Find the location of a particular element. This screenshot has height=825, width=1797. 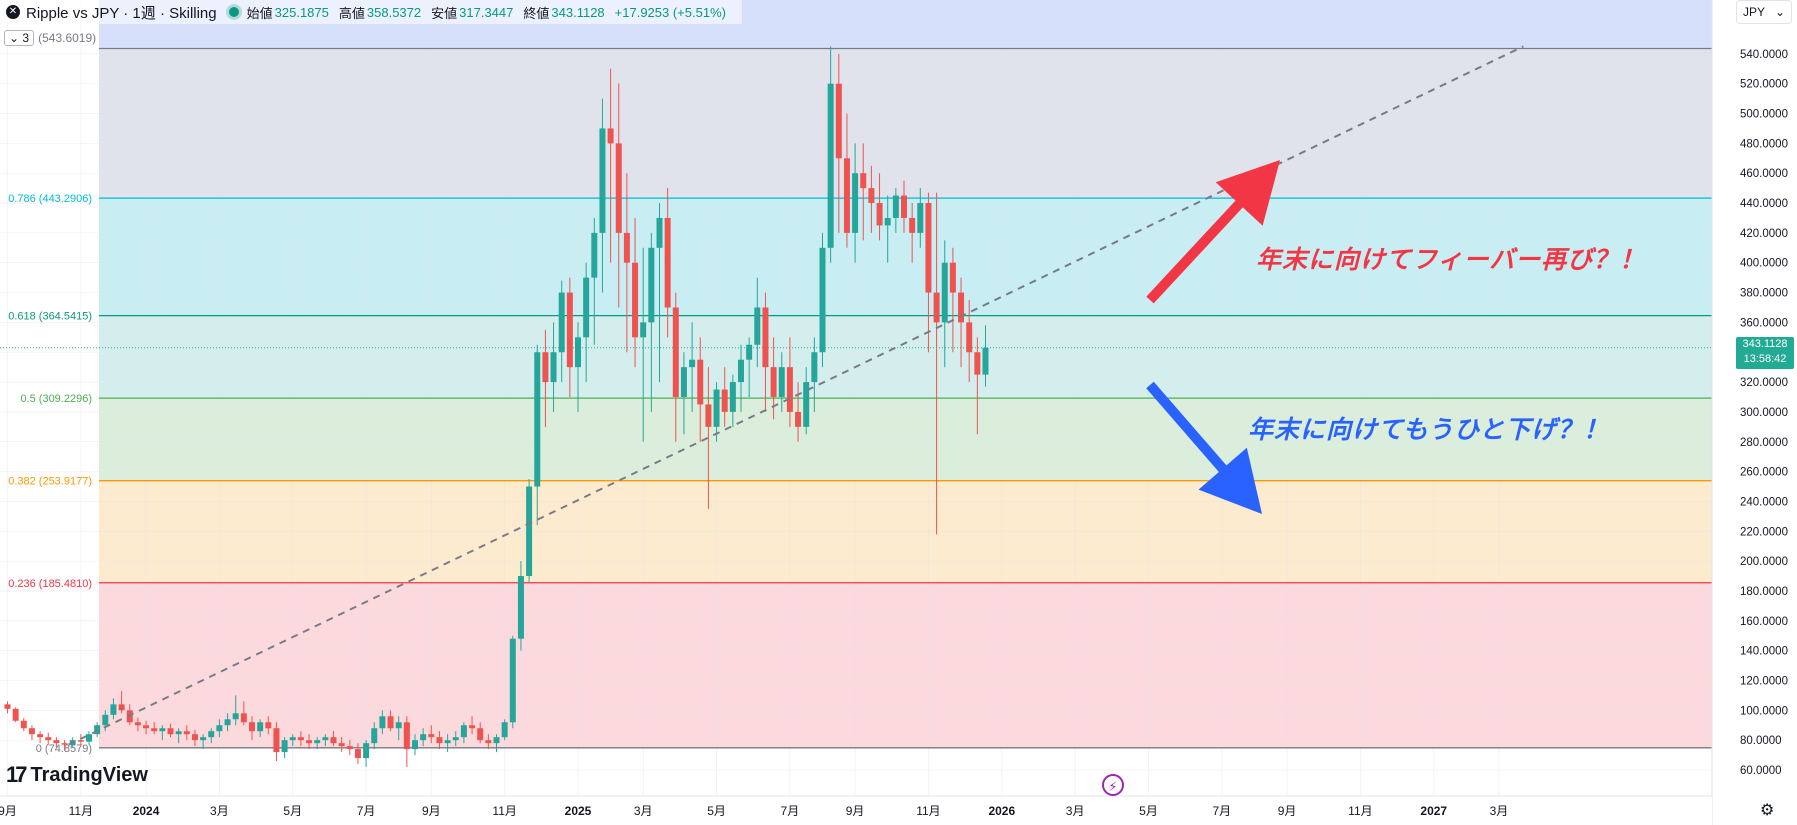

up-arrow-icon is located at coordinates (1213, 232).